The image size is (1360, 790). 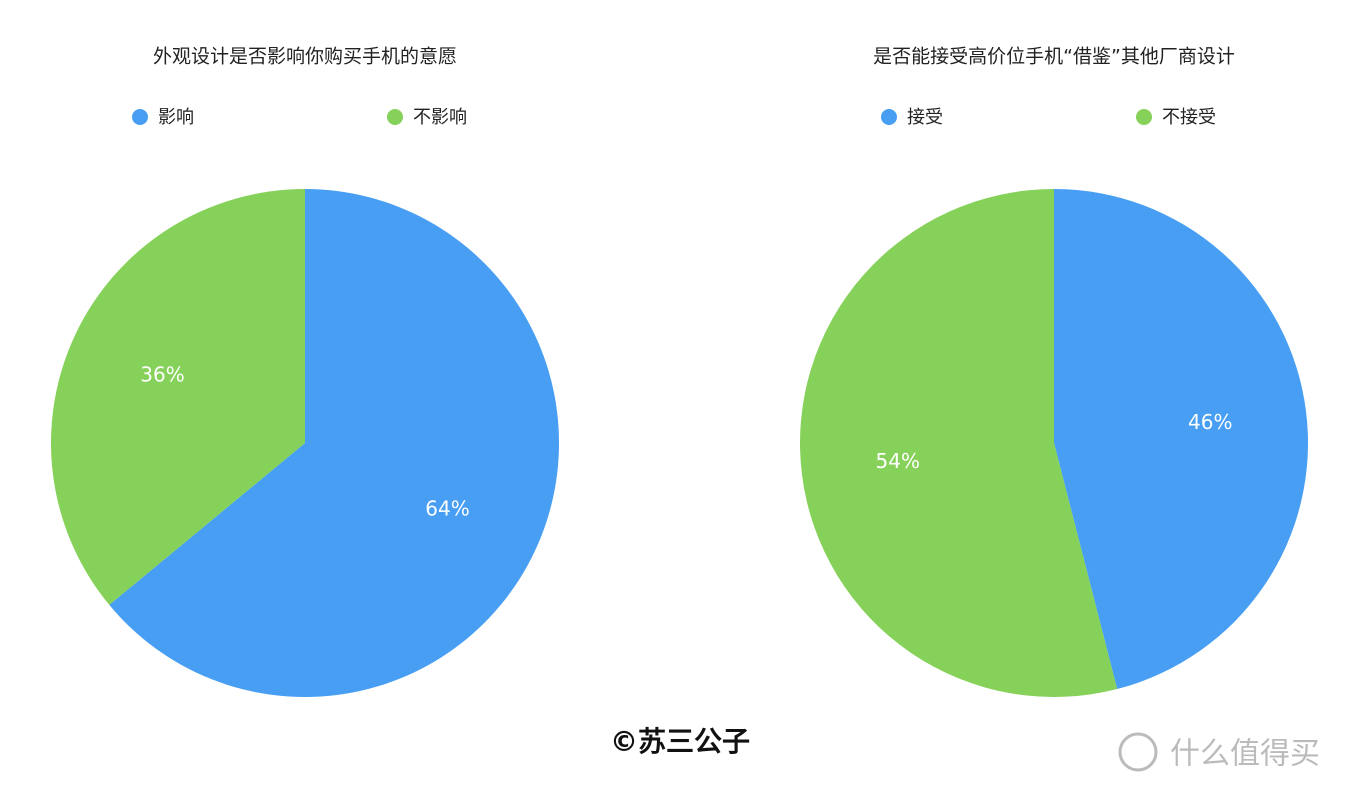 What do you see at coordinates (447, 509) in the screenshot?
I see `data-label: 64%` at bounding box center [447, 509].